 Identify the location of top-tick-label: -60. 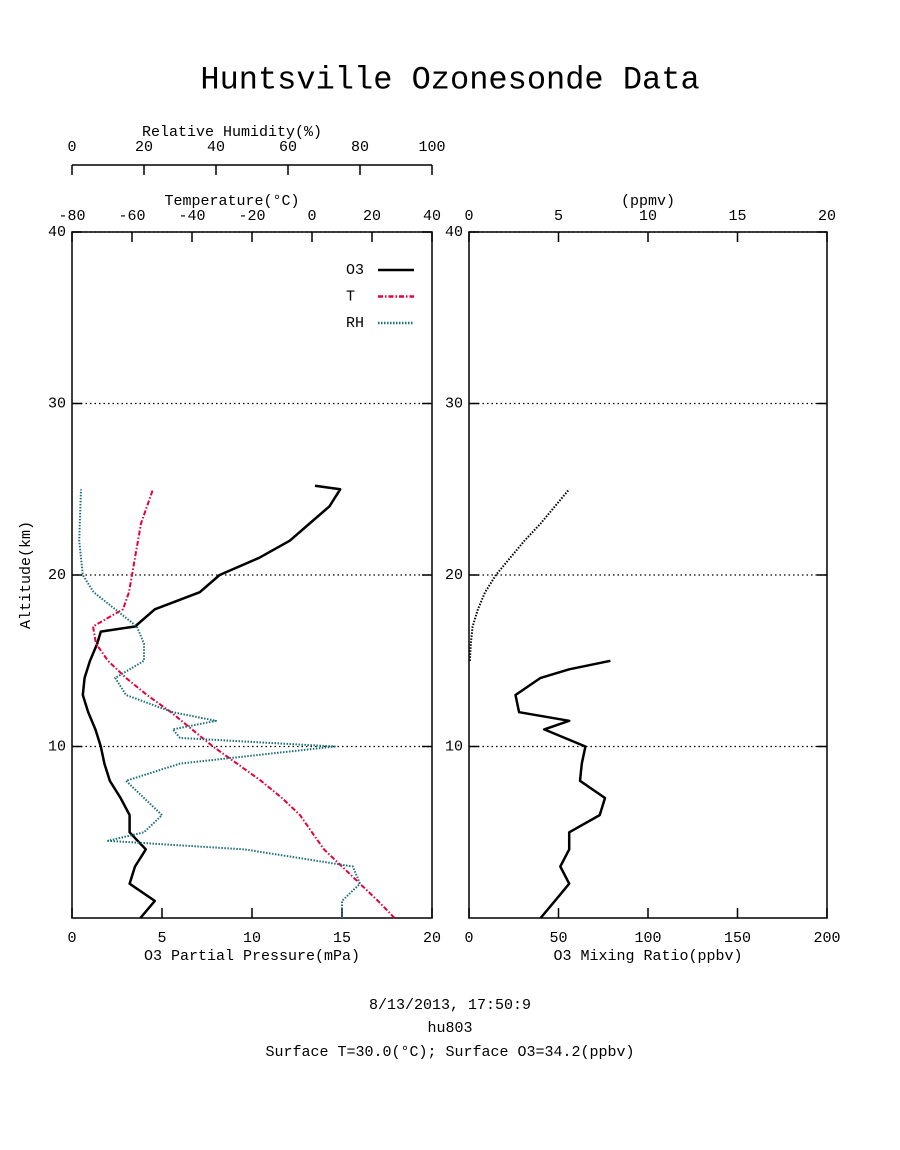
(131, 216).